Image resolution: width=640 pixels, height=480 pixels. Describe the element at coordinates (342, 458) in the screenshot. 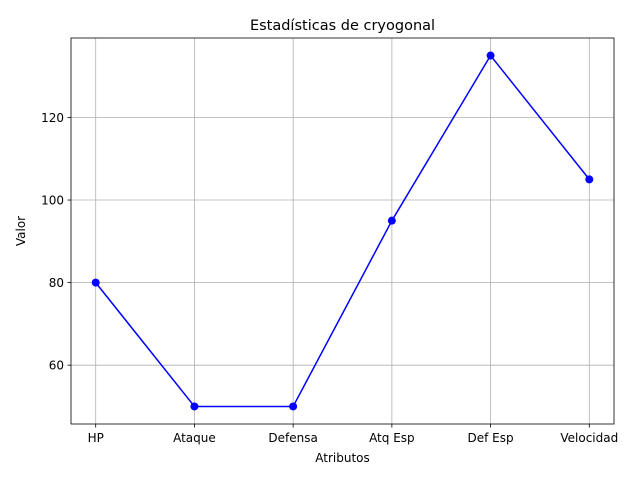

I see `x-axis-label: Atributos` at that location.